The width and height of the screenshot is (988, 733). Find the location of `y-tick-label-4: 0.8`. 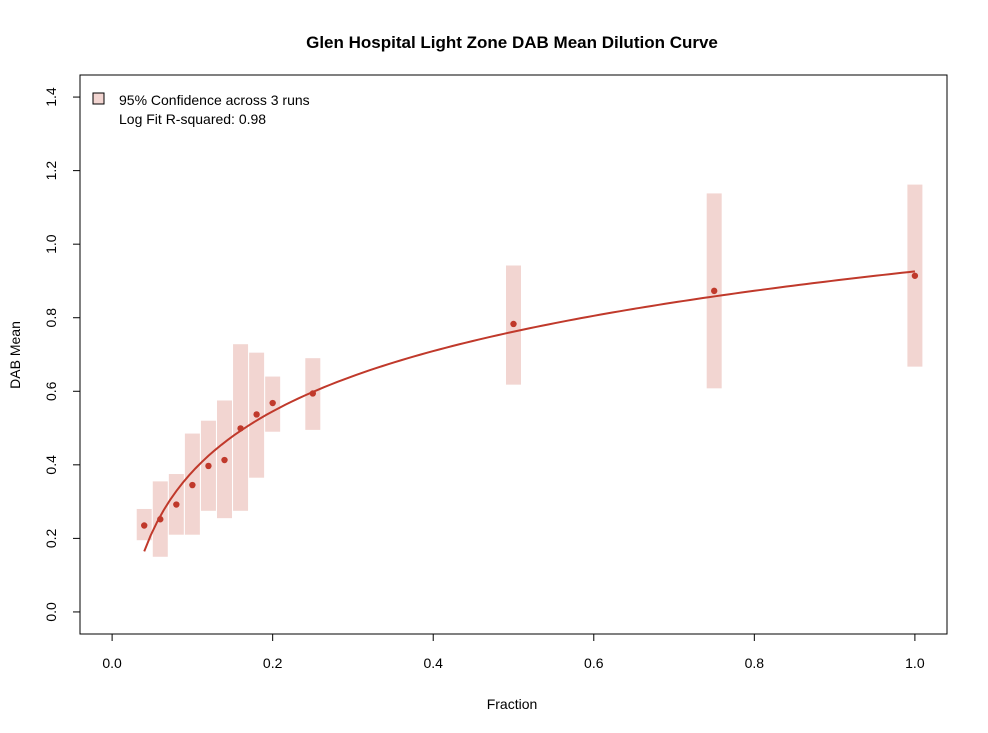

y-tick-label-4: 0.8 is located at coordinates (51, 318).